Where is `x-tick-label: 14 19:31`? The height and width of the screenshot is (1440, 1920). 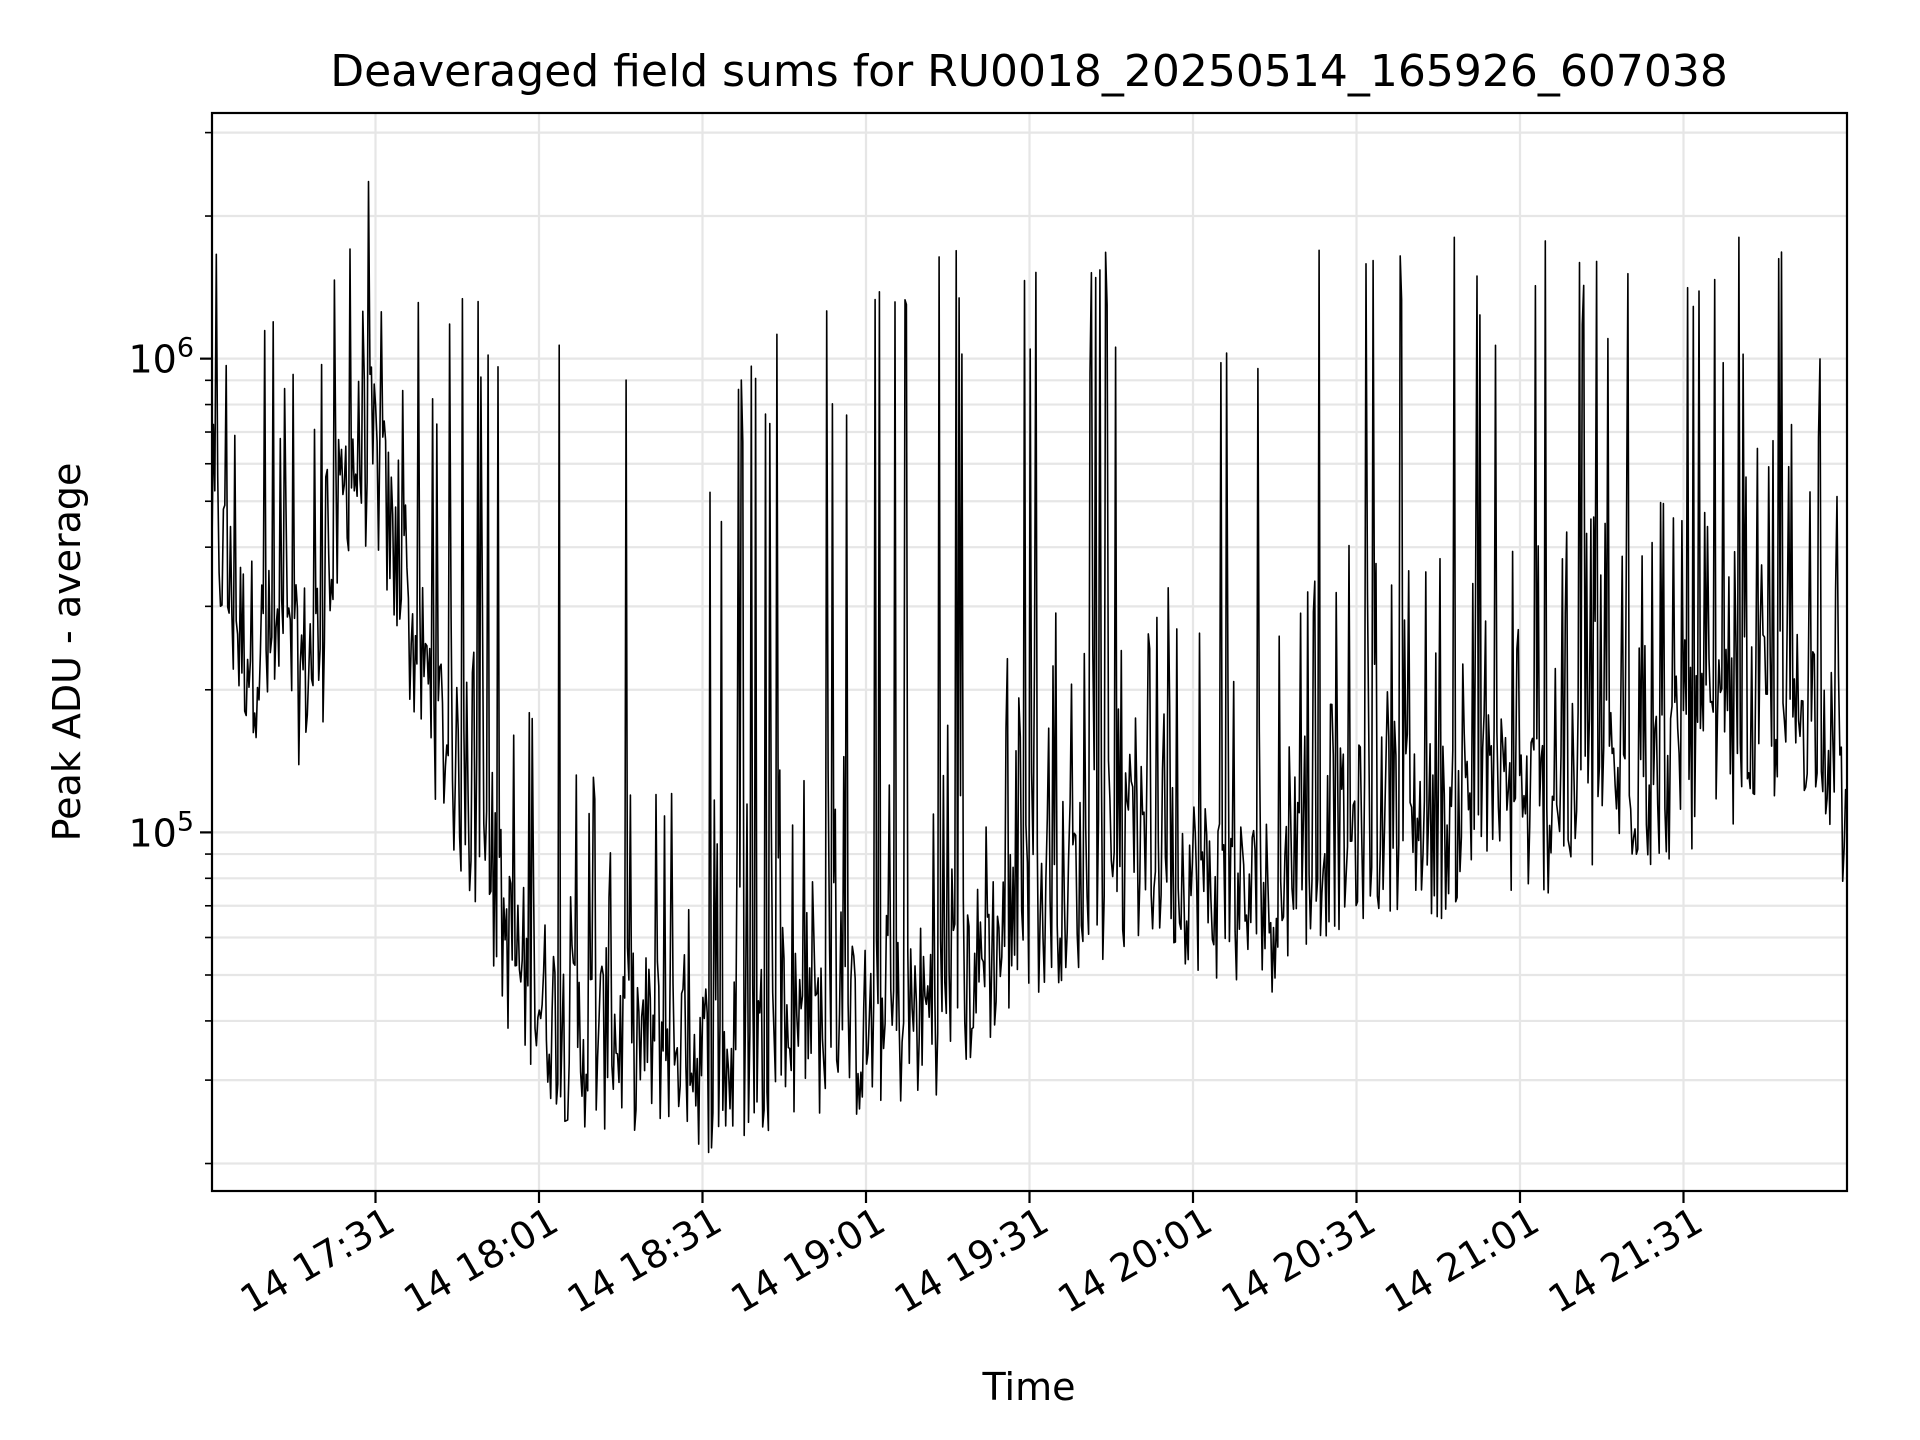
x-tick-label: 14 19:31 is located at coordinates (971, 1260).